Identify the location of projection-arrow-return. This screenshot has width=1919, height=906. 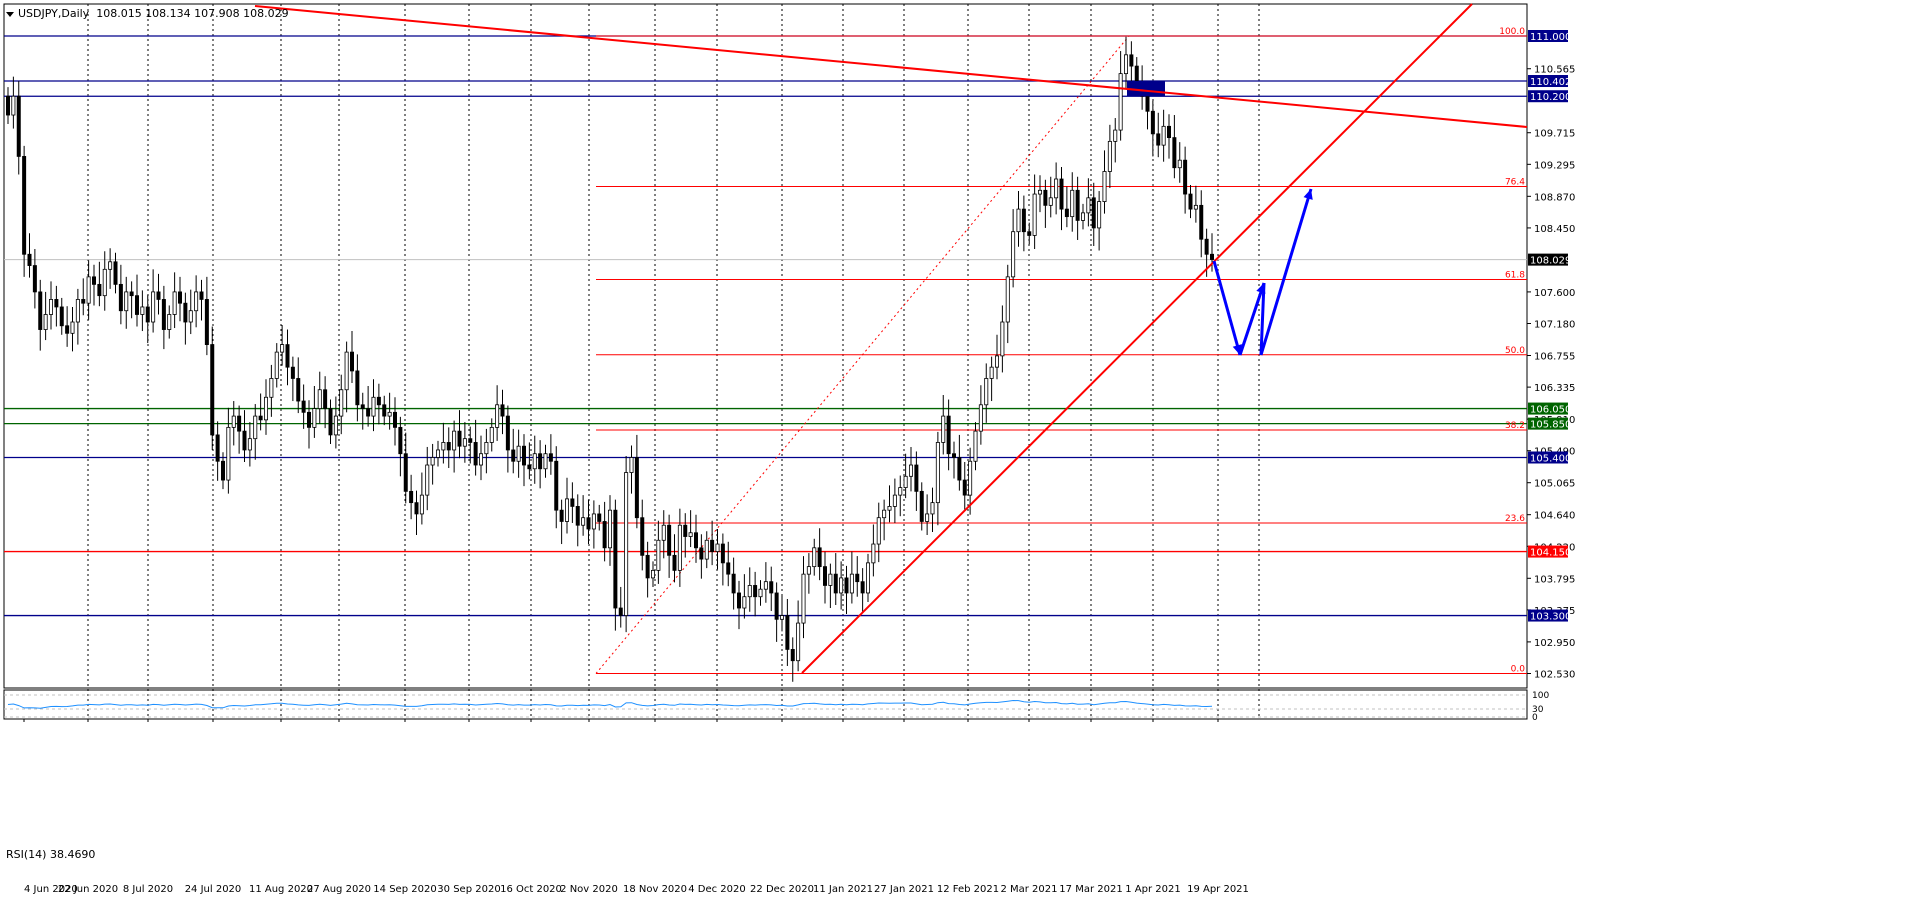
(1262, 319).